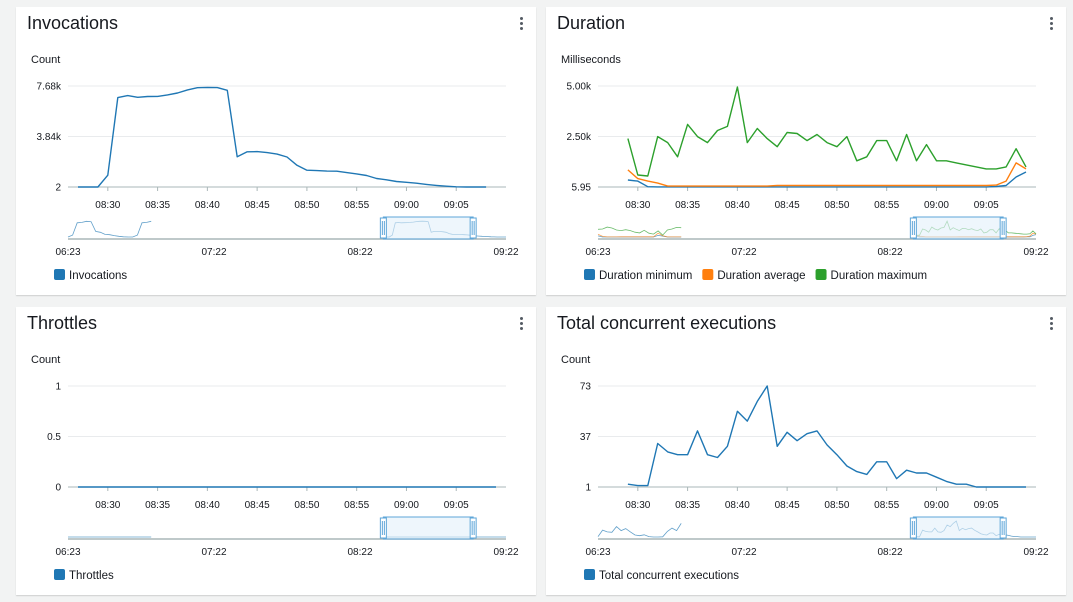  Describe the element at coordinates (591, 60) in the screenshot. I see `y-axis-label: Milliseconds` at that location.